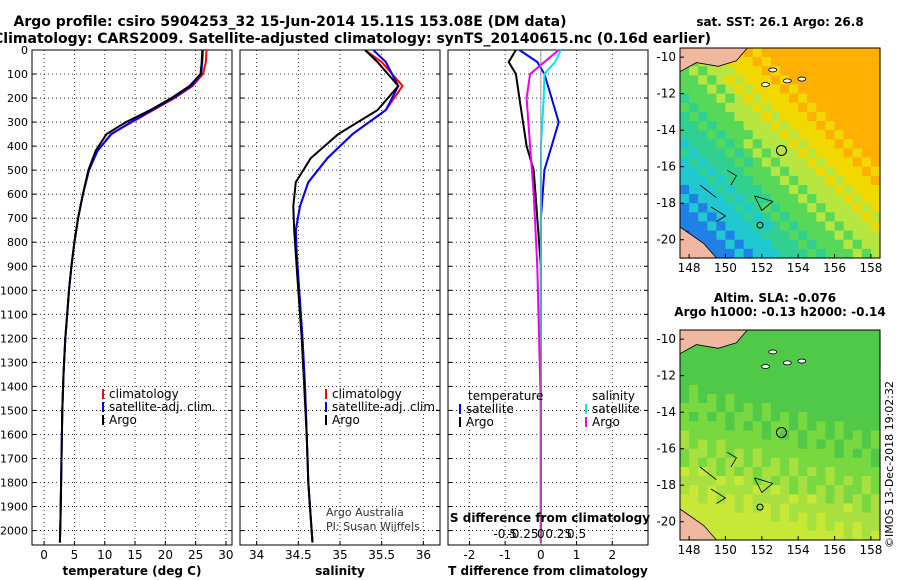  What do you see at coordinates (542, 296) in the screenshot?
I see `series-line-s-argo` at bounding box center [542, 296].